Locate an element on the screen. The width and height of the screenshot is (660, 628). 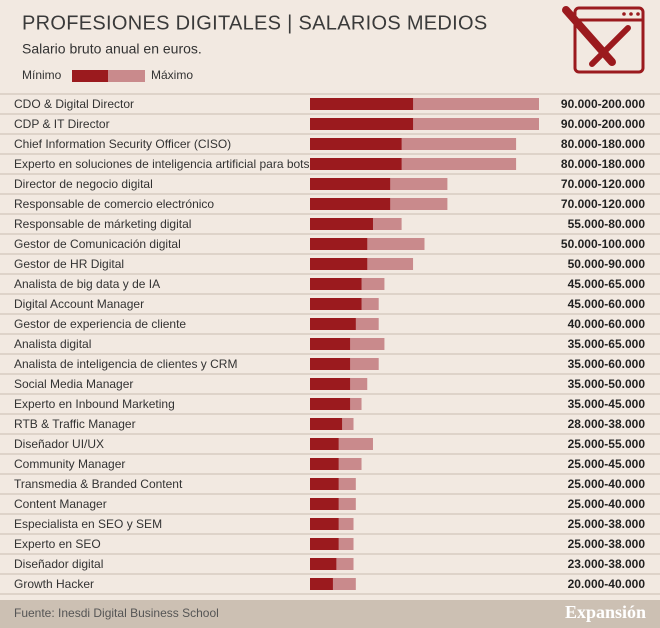
category-label: Director de negocio digital is located at coordinates (83, 184).